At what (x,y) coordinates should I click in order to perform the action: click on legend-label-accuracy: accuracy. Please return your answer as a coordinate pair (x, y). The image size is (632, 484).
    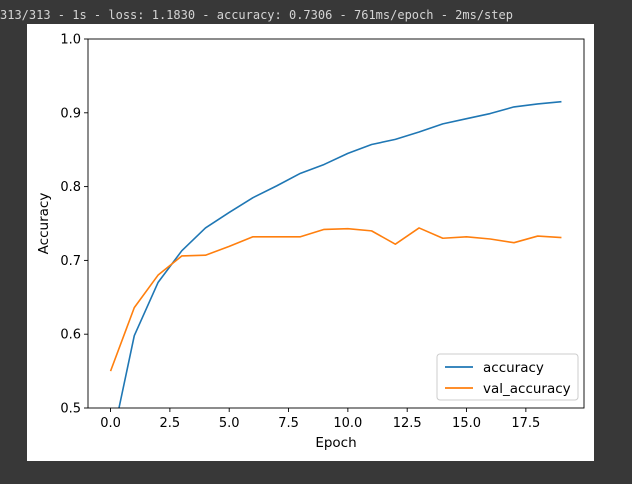
    Looking at the image, I should click on (513, 368).